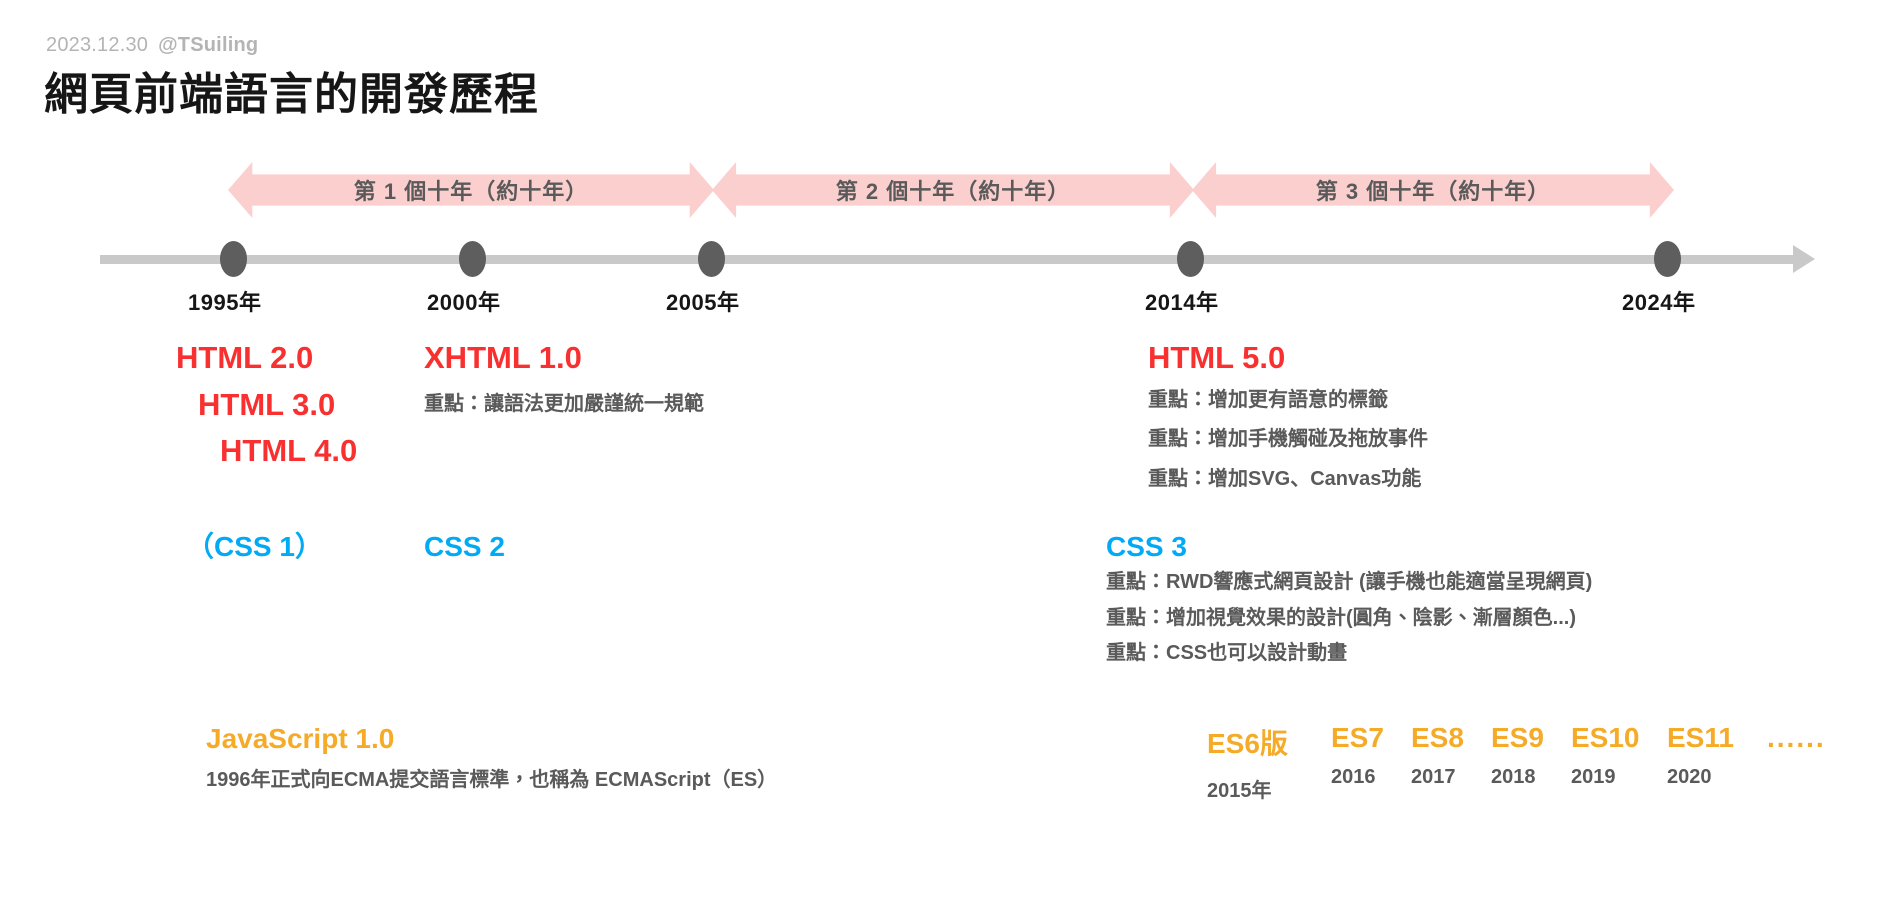 The image size is (1900, 900). I want to click on es-year-11: 2020, so click(1689, 777).